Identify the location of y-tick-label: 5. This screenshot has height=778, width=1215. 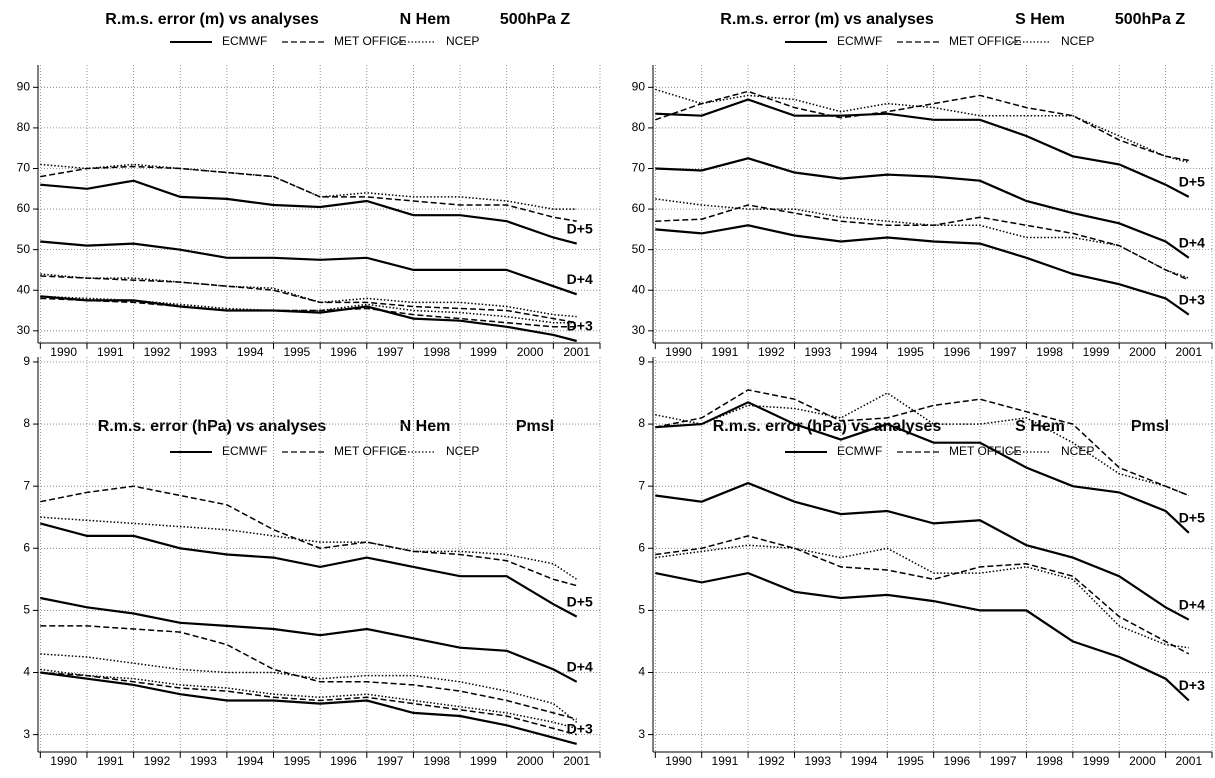
(26, 610).